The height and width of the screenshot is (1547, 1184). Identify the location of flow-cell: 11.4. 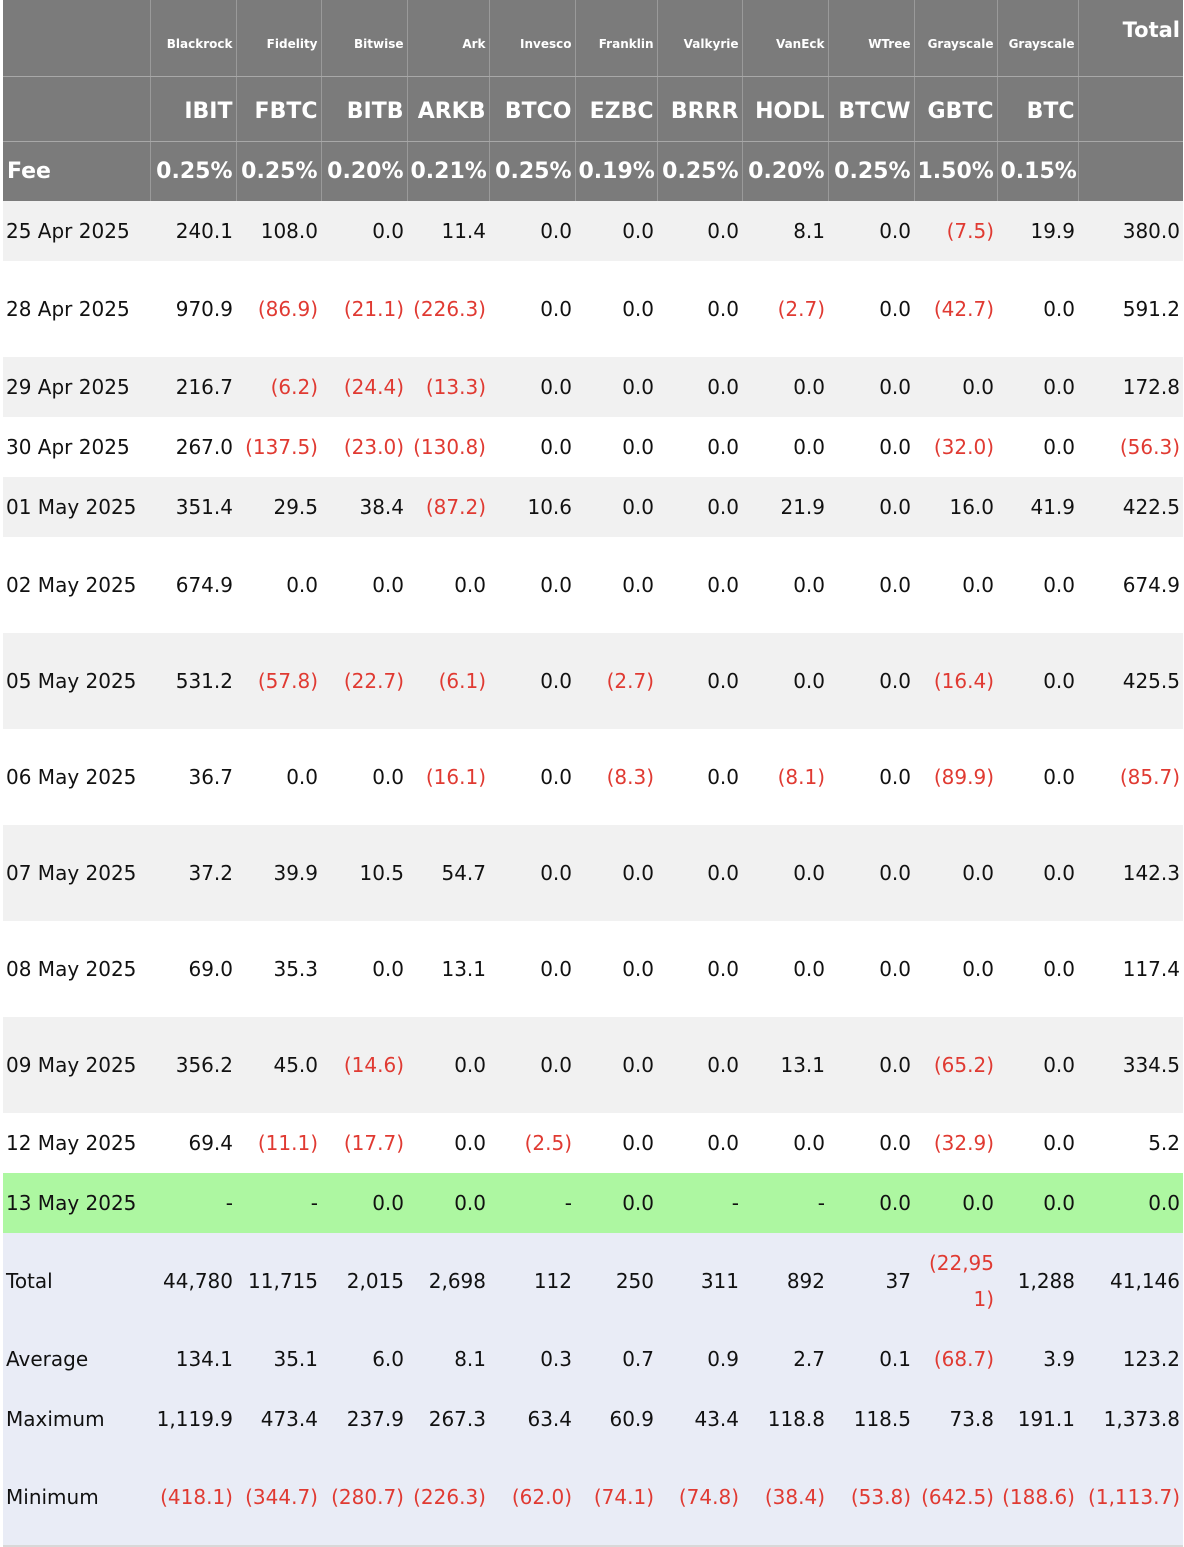
(448, 231).